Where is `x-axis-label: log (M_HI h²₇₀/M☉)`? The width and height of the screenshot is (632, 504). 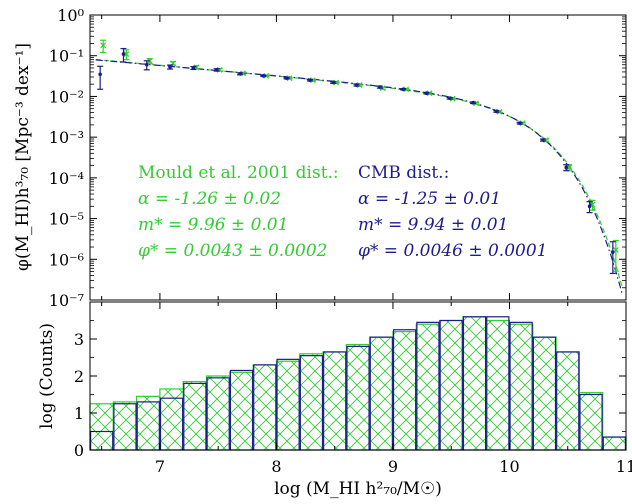 x-axis-label: log (M_HI h²₇₀/M☉) is located at coordinates (358, 489).